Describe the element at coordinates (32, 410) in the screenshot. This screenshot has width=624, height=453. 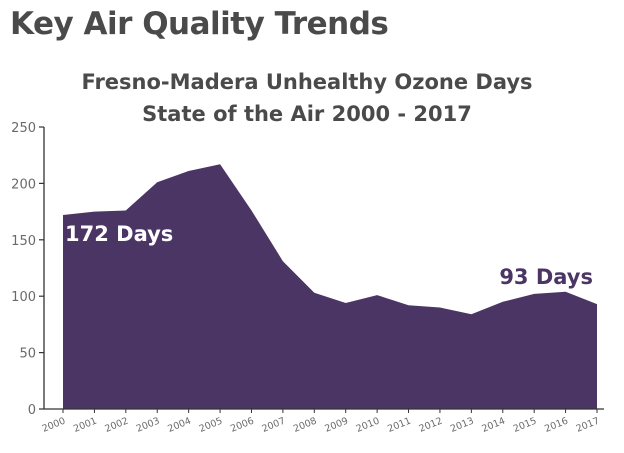
I see `y-tick-label-0: 0` at that location.